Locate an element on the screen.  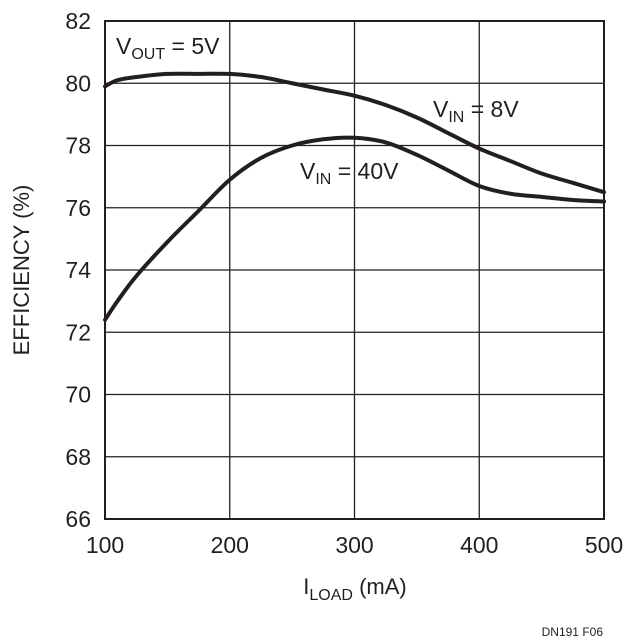
annotation-vout-main: V is located at coordinates (124, 46).